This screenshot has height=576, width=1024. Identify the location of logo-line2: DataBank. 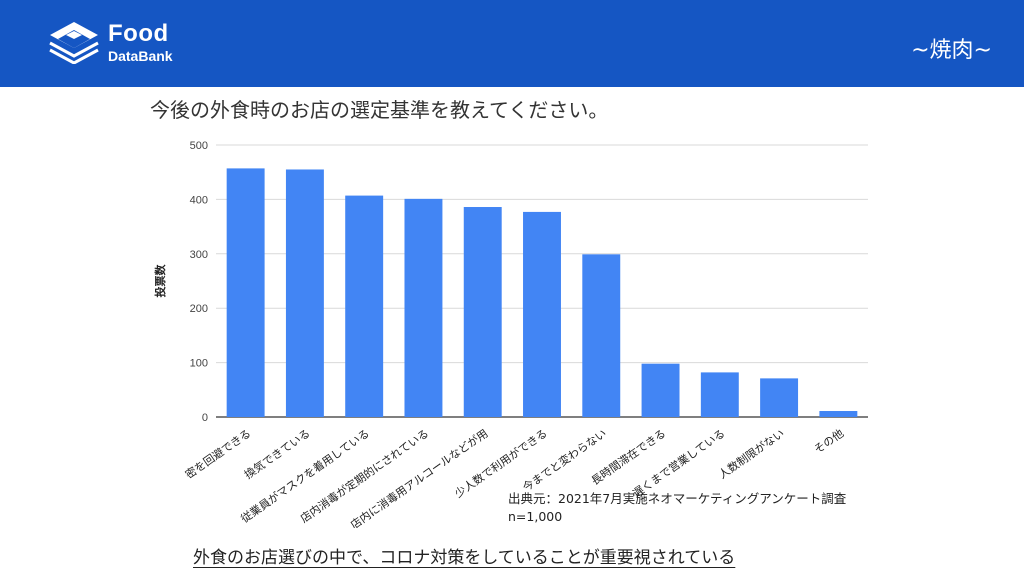
(140, 55).